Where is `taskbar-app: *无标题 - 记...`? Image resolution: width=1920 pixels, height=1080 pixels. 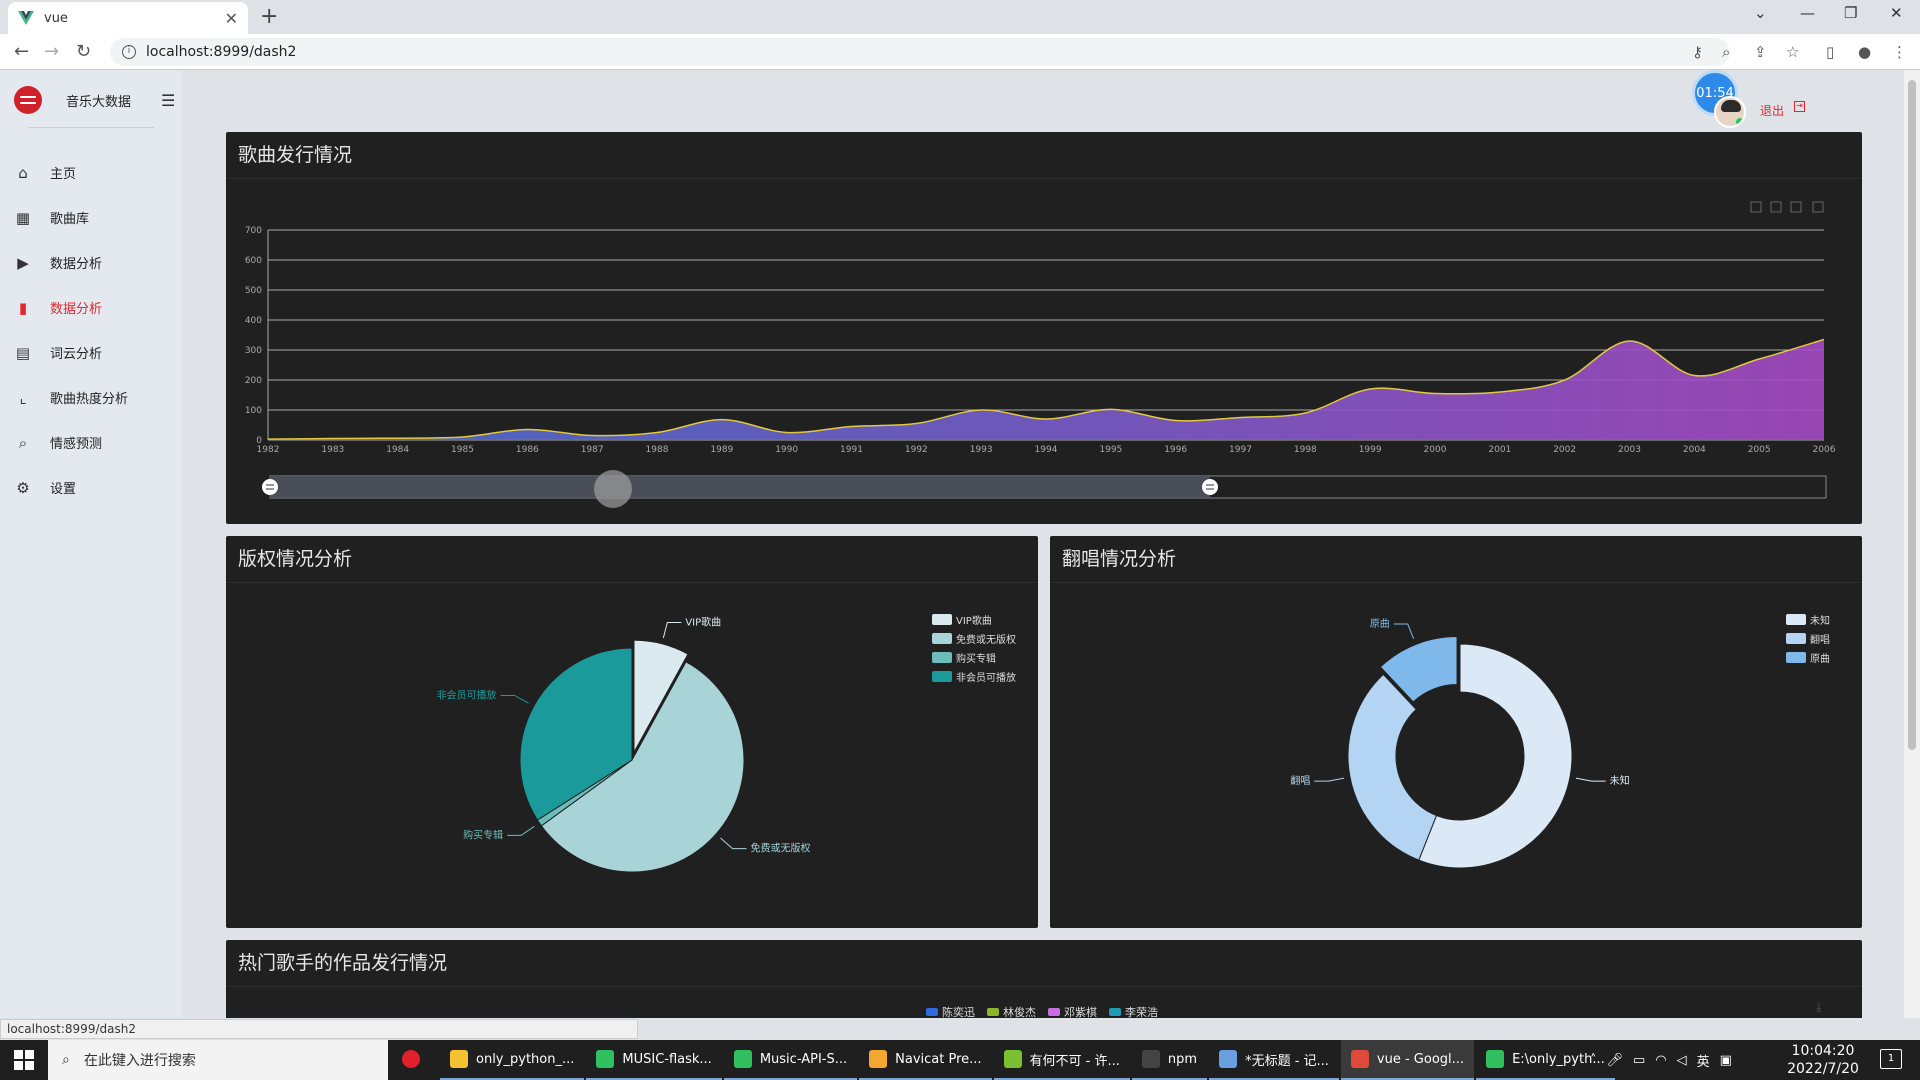 taskbar-app: *无标题 - 记... is located at coordinates (1274, 1060).